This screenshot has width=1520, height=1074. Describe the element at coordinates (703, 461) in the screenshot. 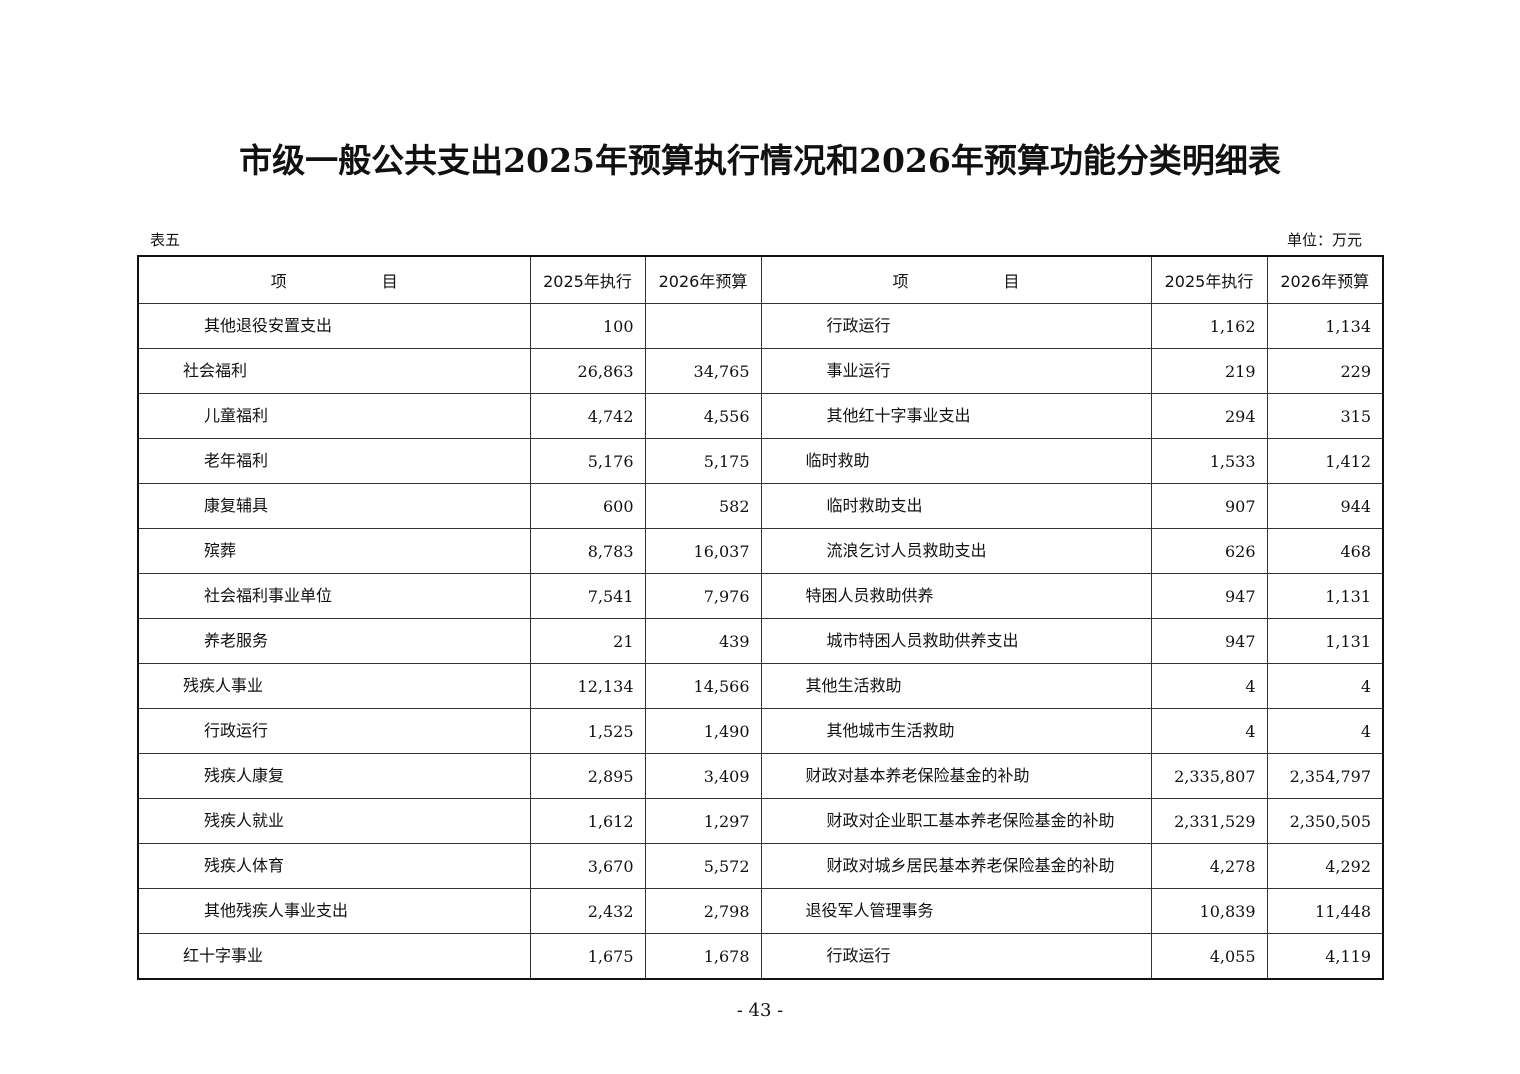

I see `left-budget-value: 5,175` at that location.